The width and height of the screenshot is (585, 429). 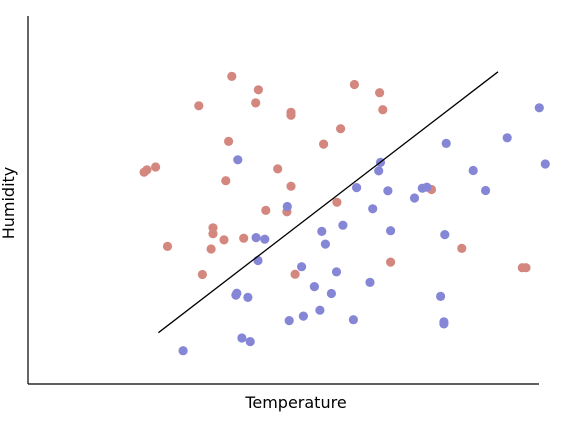 What do you see at coordinates (9, 203) in the screenshot?
I see `y-axis-label: Humidity` at bounding box center [9, 203].